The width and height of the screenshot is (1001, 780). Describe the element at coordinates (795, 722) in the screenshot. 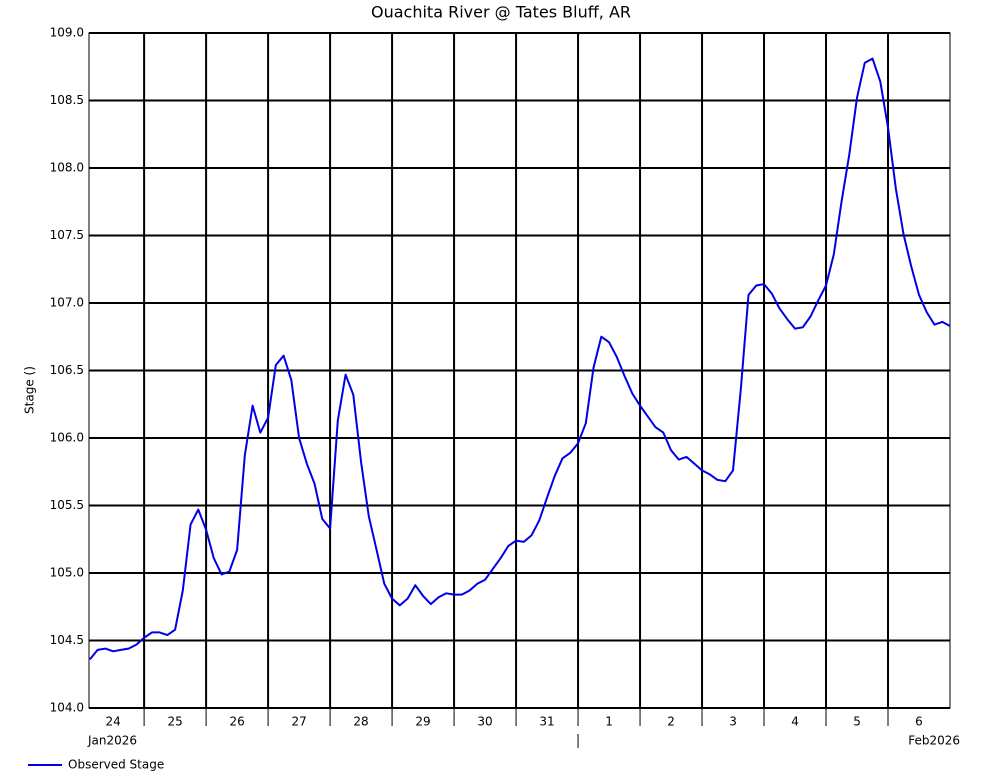

I see `x-tick-label: 4` at that location.